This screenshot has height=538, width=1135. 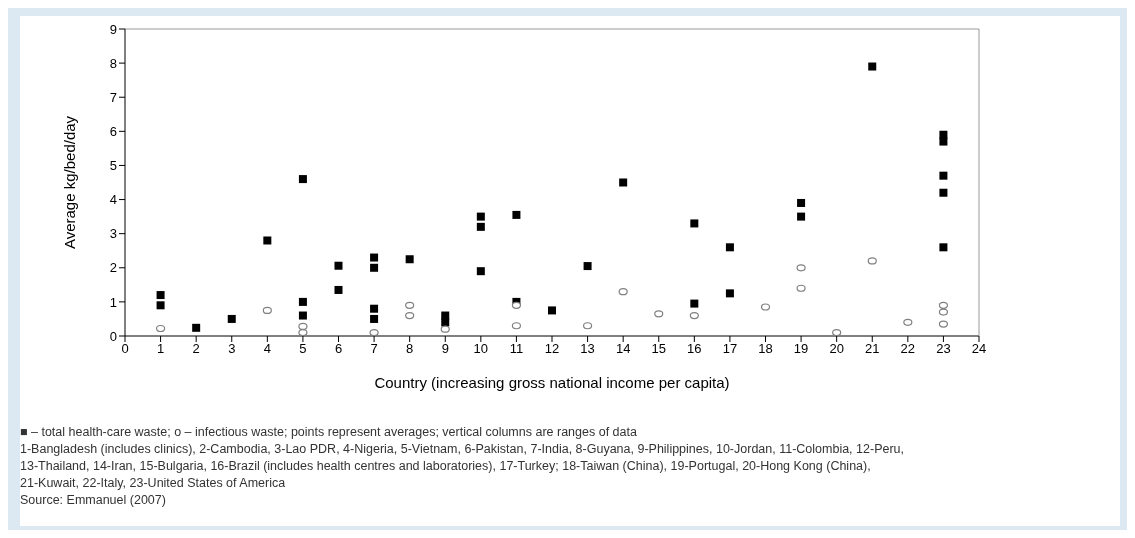 I want to click on x-tick-label: 22, so click(x=908, y=349).